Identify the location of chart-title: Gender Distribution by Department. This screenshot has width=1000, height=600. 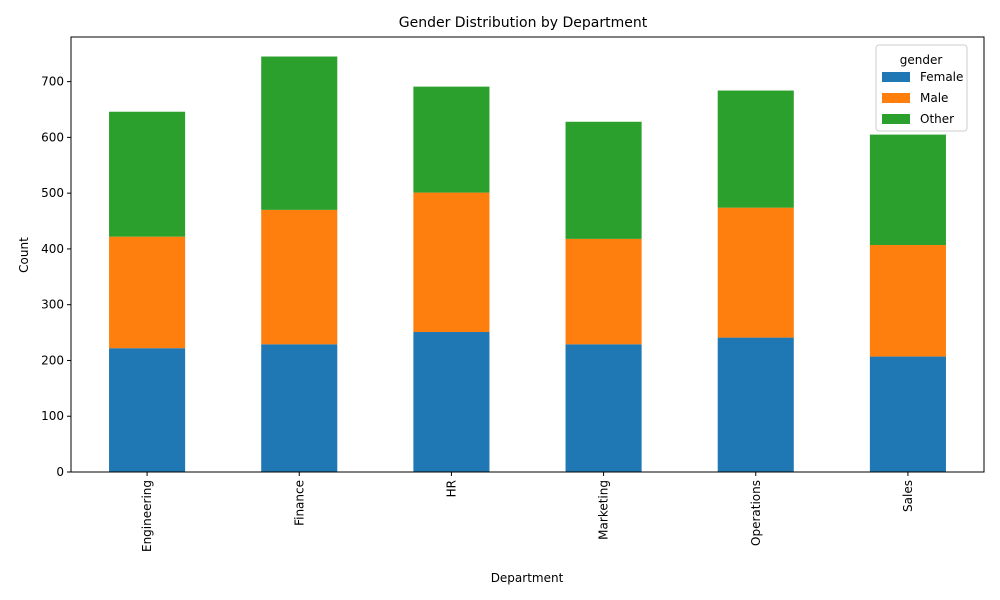
(523, 23).